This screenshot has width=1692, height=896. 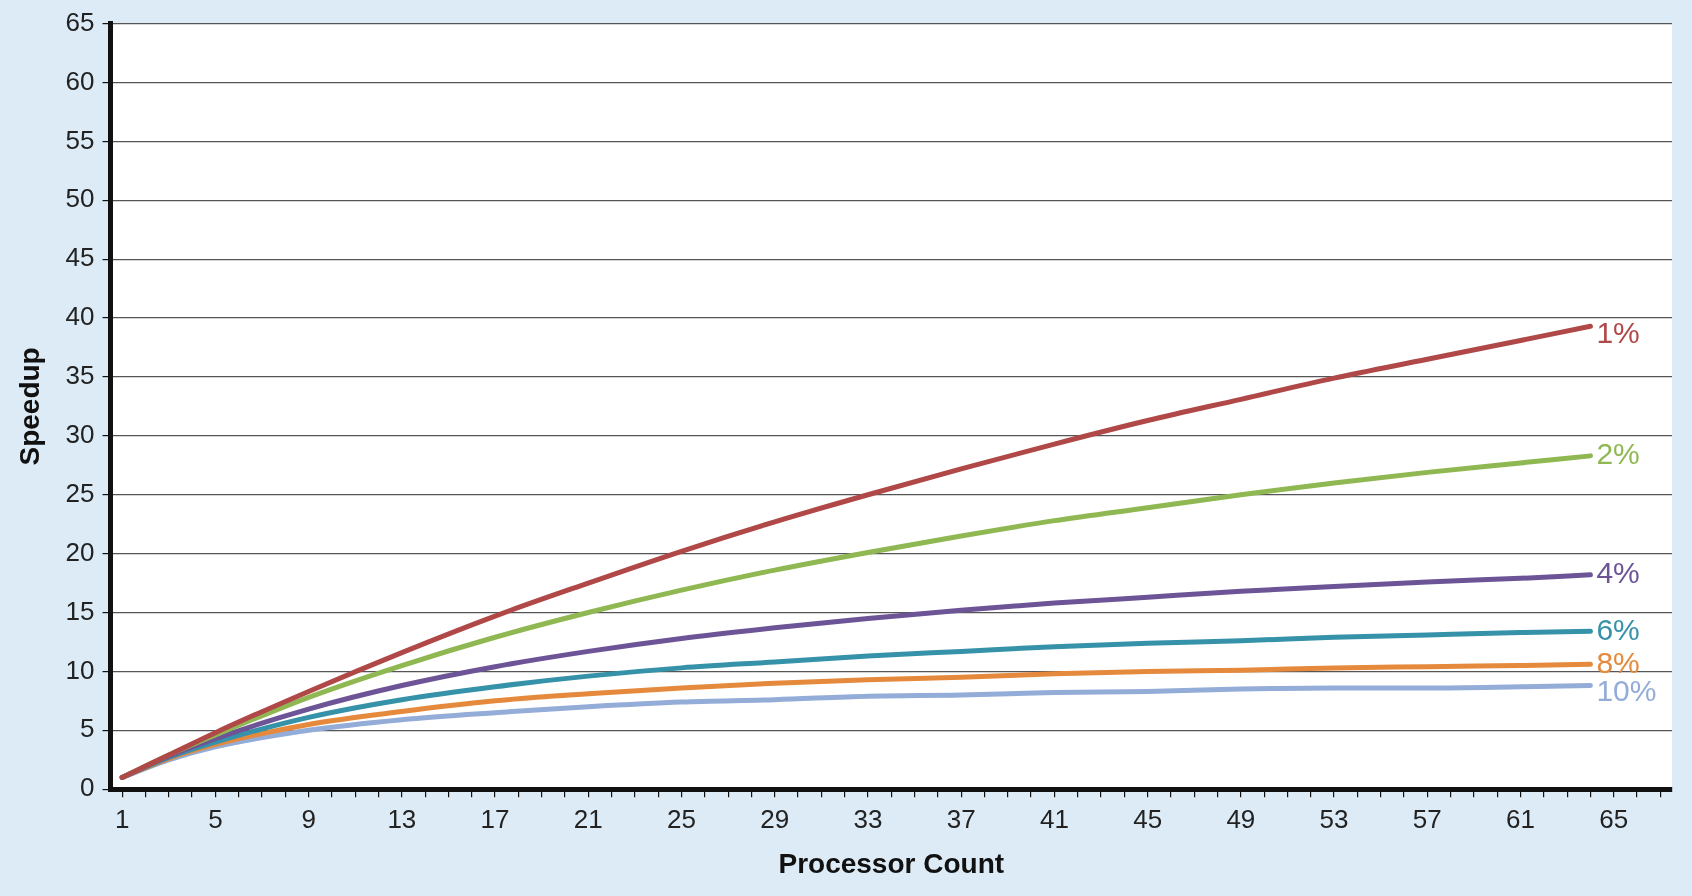 I want to click on x-axis-title: Processor Count, so click(x=891, y=863).